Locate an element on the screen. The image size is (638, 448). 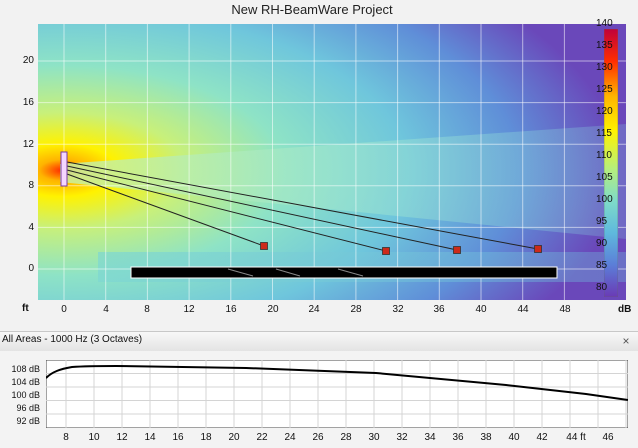
response-x-tick-label: 32 is located at coordinates (402, 437).